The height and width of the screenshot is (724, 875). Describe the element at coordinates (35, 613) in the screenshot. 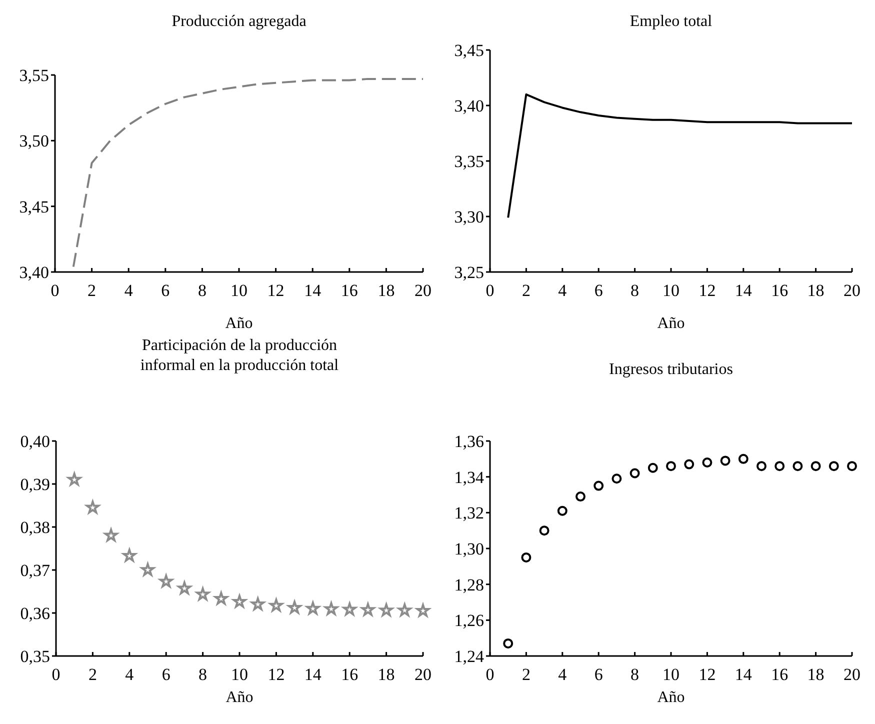

I see `y-tick-label: 0,36` at that location.